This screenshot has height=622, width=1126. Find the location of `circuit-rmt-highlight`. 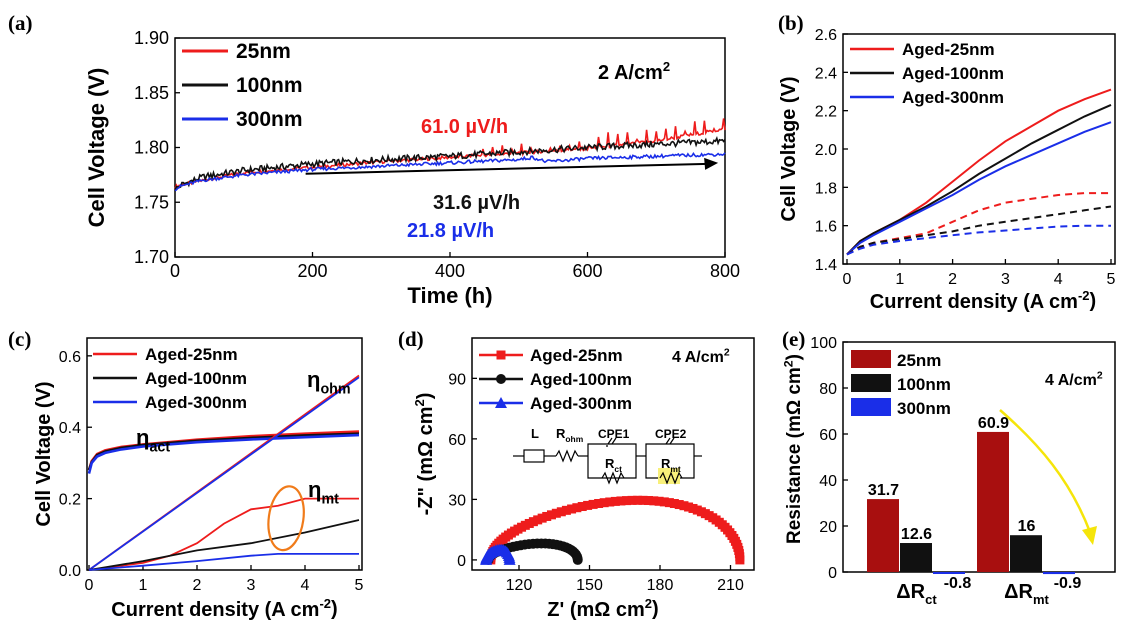

circuit-rmt-highlight is located at coordinates (669, 476).